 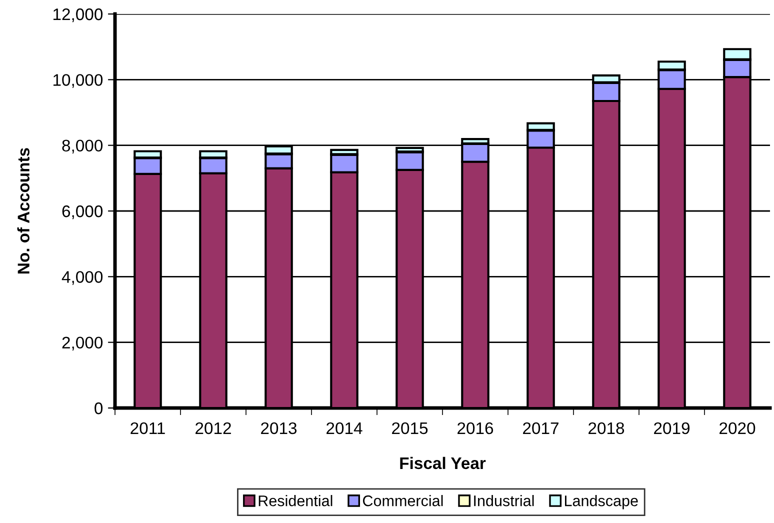 What do you see at coordinates (82, 212) in the screenshot?
I see `y-tick-label: 6,000` at bounding box center [82, 212].